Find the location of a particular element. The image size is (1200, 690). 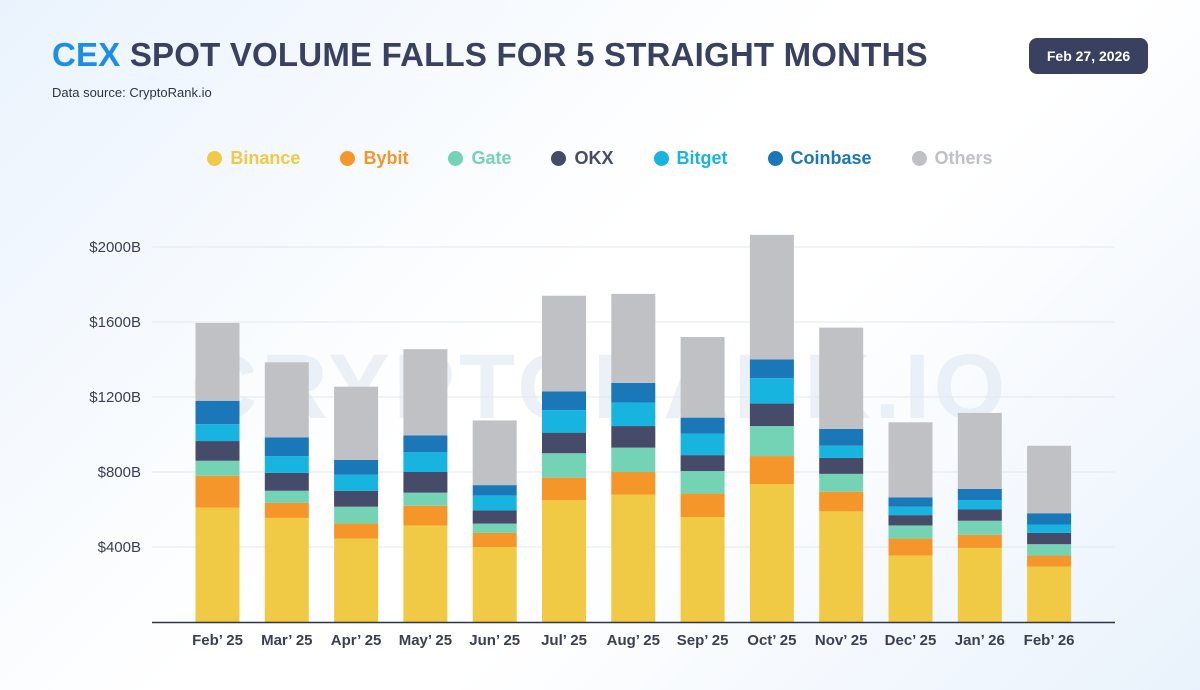

y-tick-label: $1600B is located at coordinates (115, 322).